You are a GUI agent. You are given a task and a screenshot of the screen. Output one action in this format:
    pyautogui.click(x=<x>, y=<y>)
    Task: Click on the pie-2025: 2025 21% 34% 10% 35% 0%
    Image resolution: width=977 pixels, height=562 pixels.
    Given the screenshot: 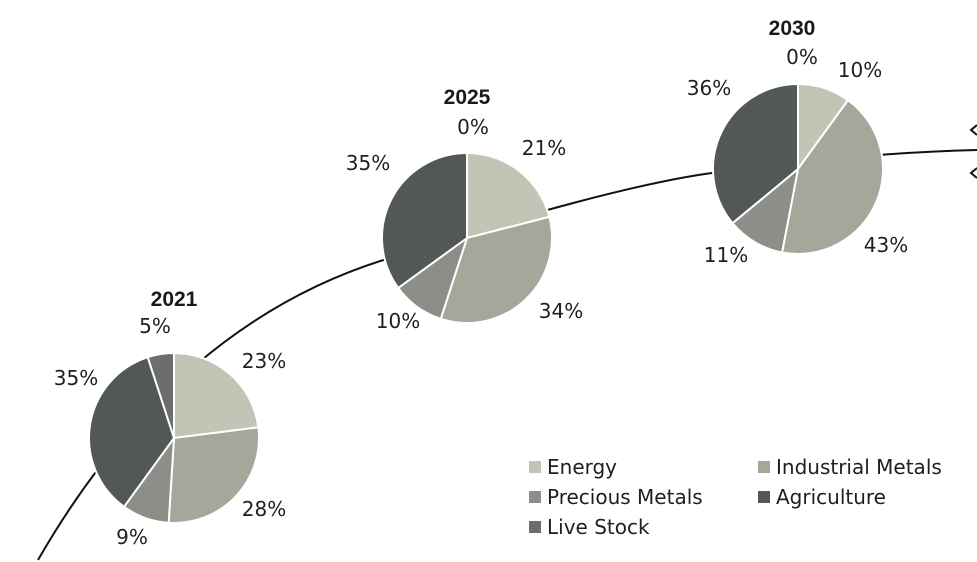 What is the action you would take?
    pyautogui.click(x=464, y=209)
    